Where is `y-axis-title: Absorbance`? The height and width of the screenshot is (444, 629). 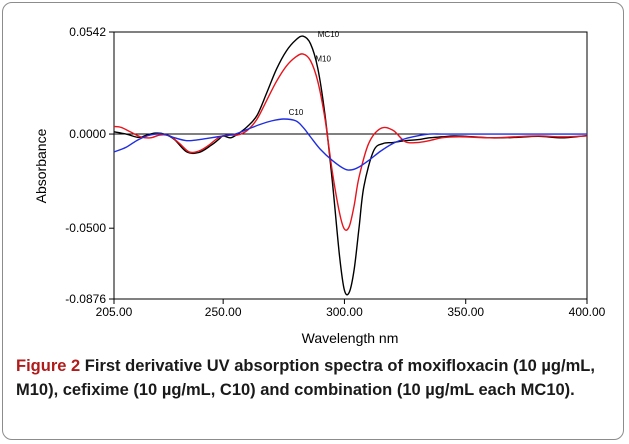
y-axis-title: Absorbance is located at coordinates (41, 165).